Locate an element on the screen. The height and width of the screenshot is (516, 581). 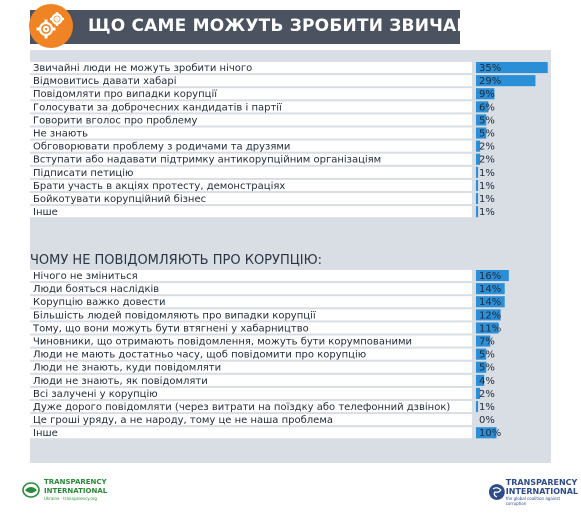
ti-globe-logo-icon is located at coordinates (496, 492).